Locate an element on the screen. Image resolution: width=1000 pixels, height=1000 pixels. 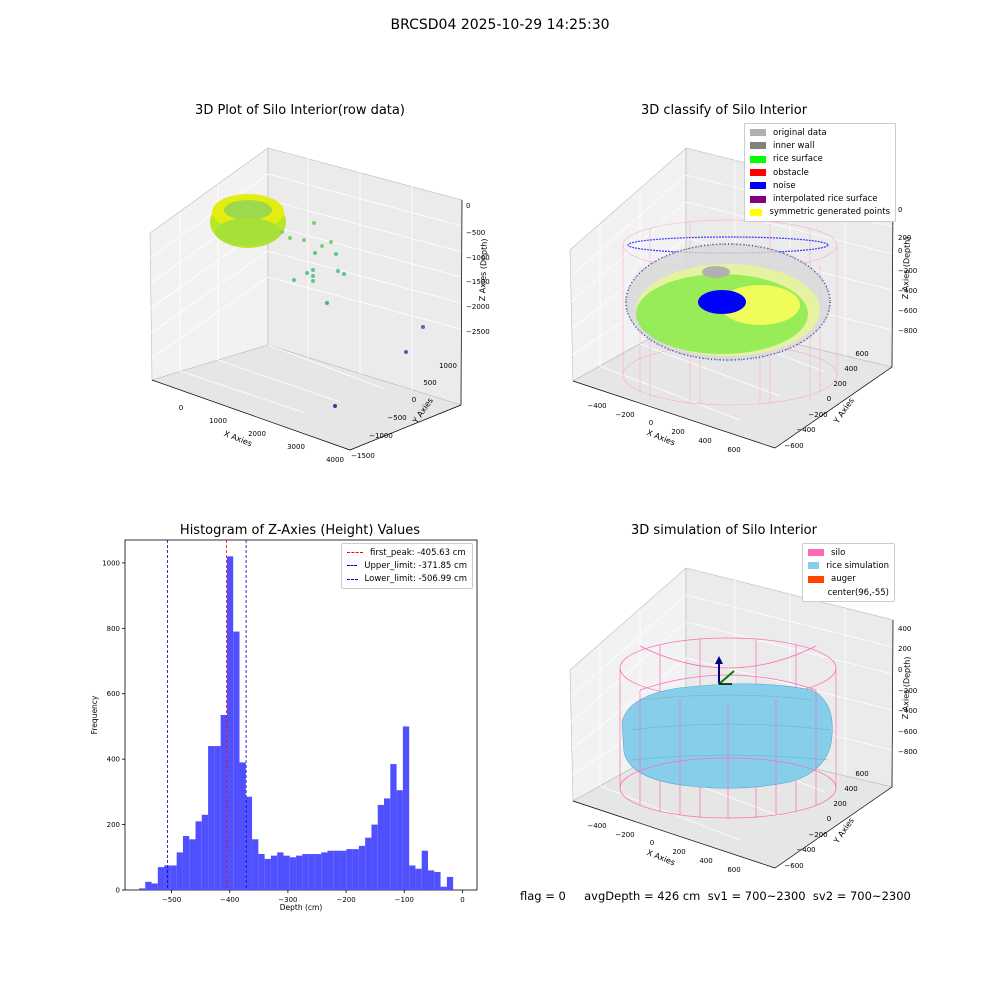
legend-label: silo is located at coordinates (838, 552).